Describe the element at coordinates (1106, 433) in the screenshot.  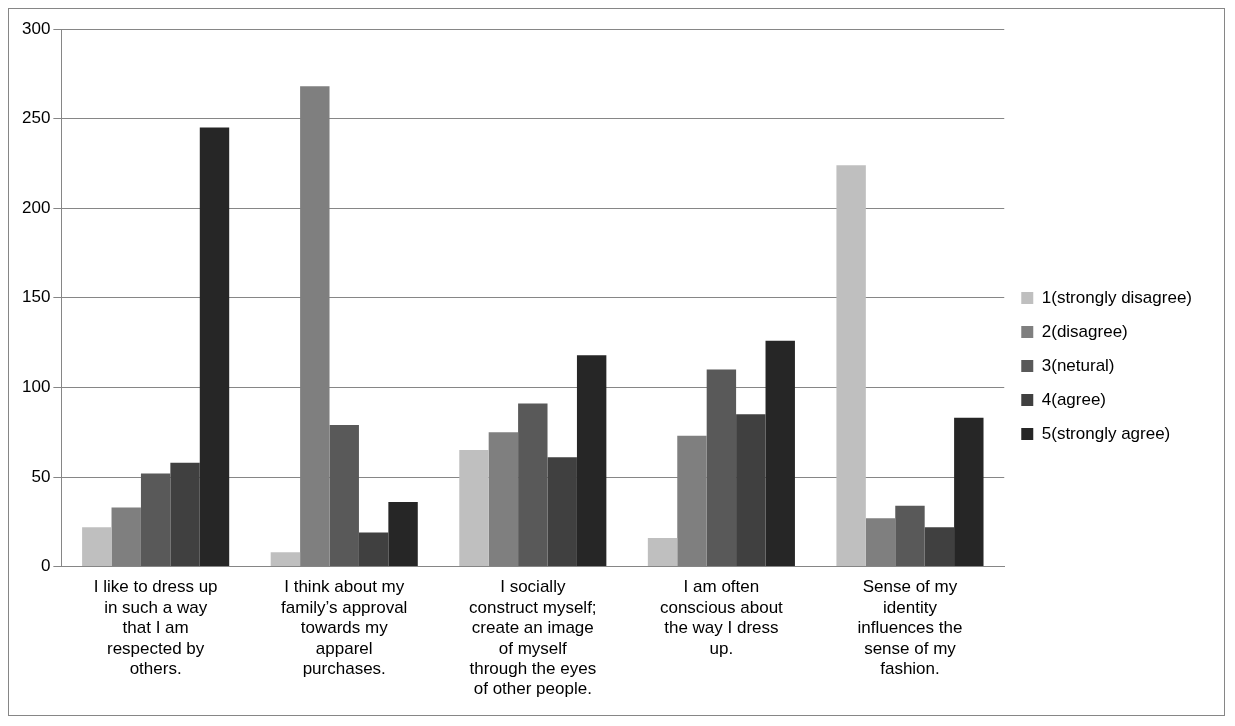
I see `legend-label: 5(strongly agree)` at that location.